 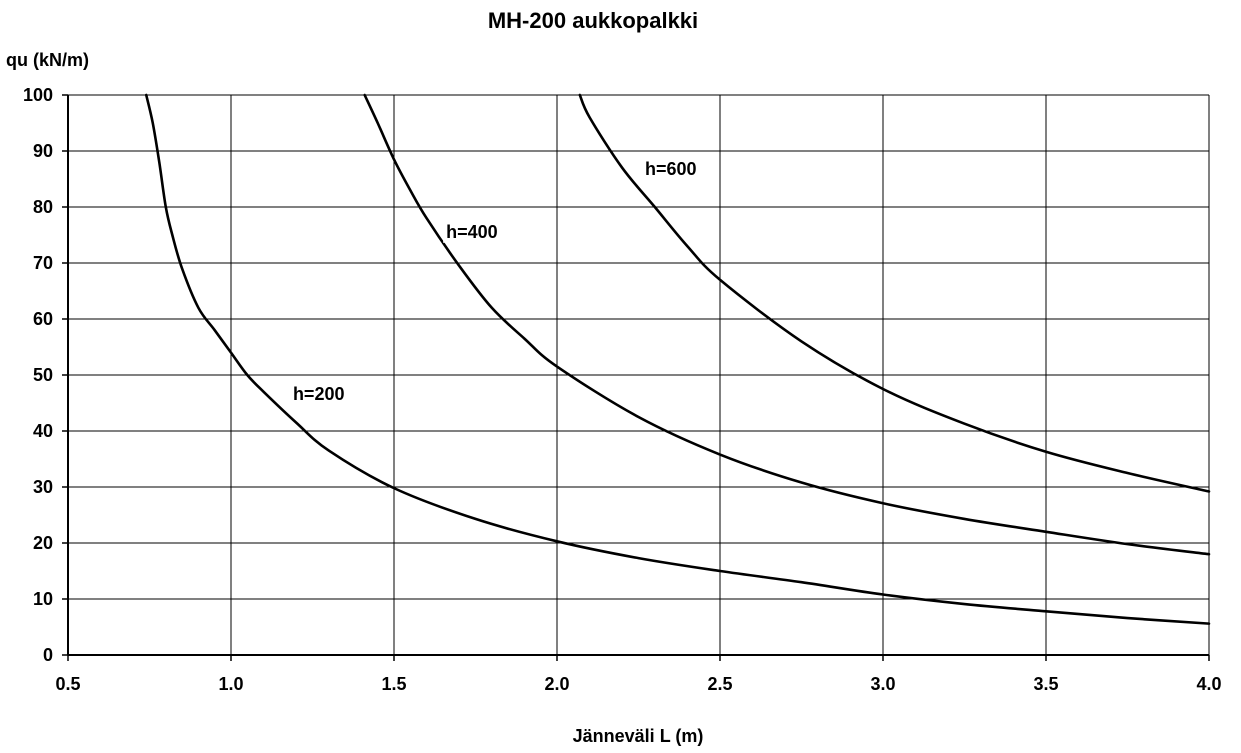 What do you see at coordinates (882, 684) in the screenshot?
I see `x-tick-label: 3.0` at bounding box center [882, 684].